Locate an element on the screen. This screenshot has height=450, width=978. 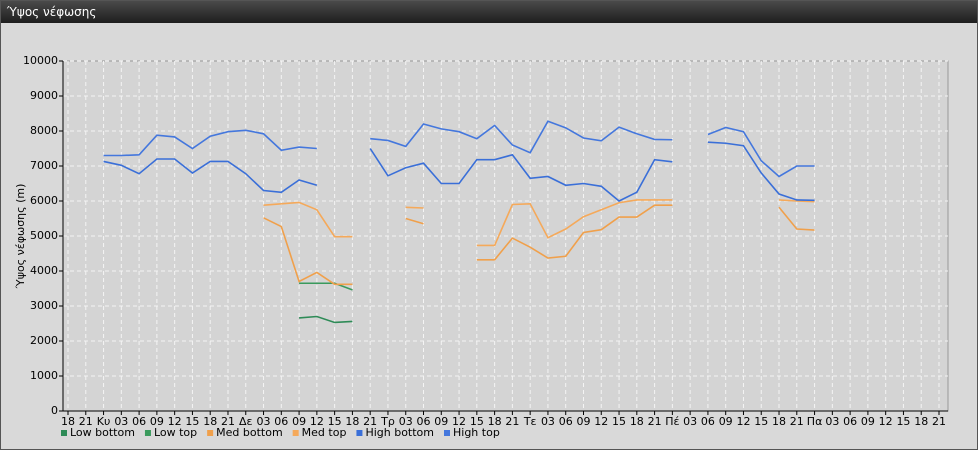
y-tick-label: 7000 is located at coordinates (44, 165).